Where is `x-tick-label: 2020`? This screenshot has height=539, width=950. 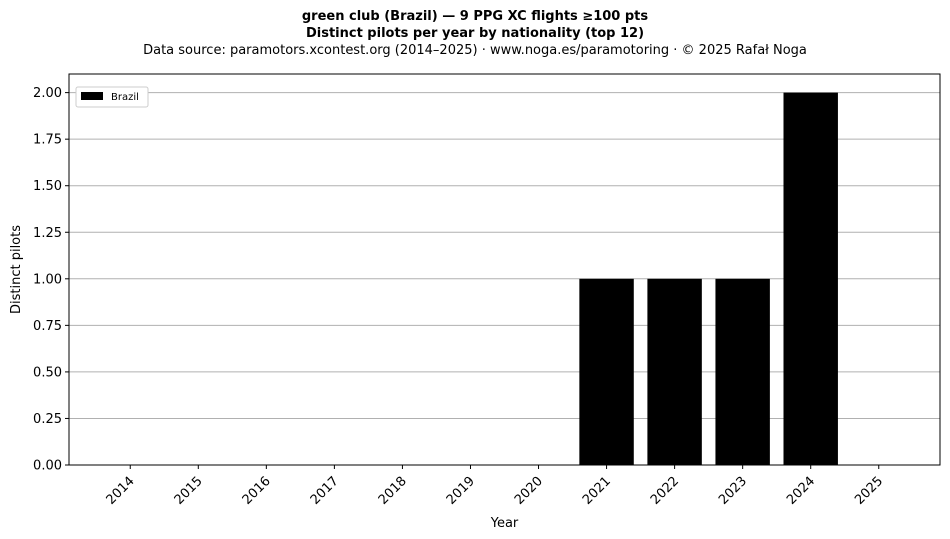 x-tick-label: 2020 is located at coordinates (529, 491).